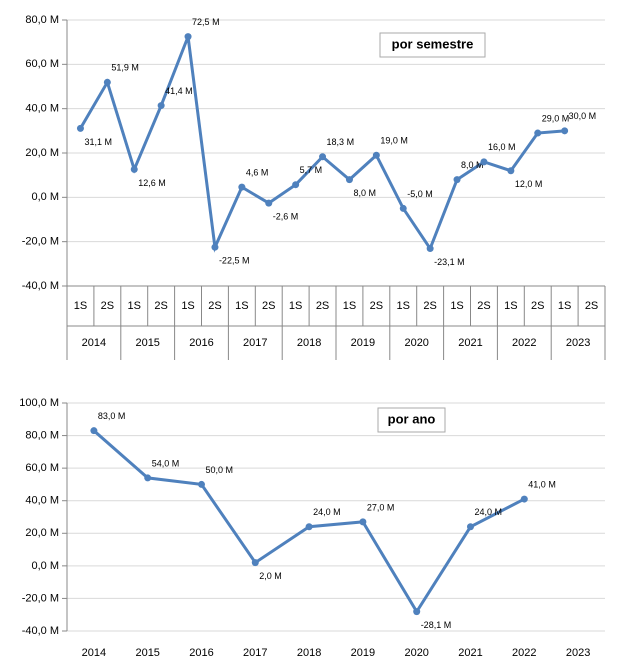 This screenshot has height=672, width=630. I want to click on data-label: 30,0 M, so click(583, 116).